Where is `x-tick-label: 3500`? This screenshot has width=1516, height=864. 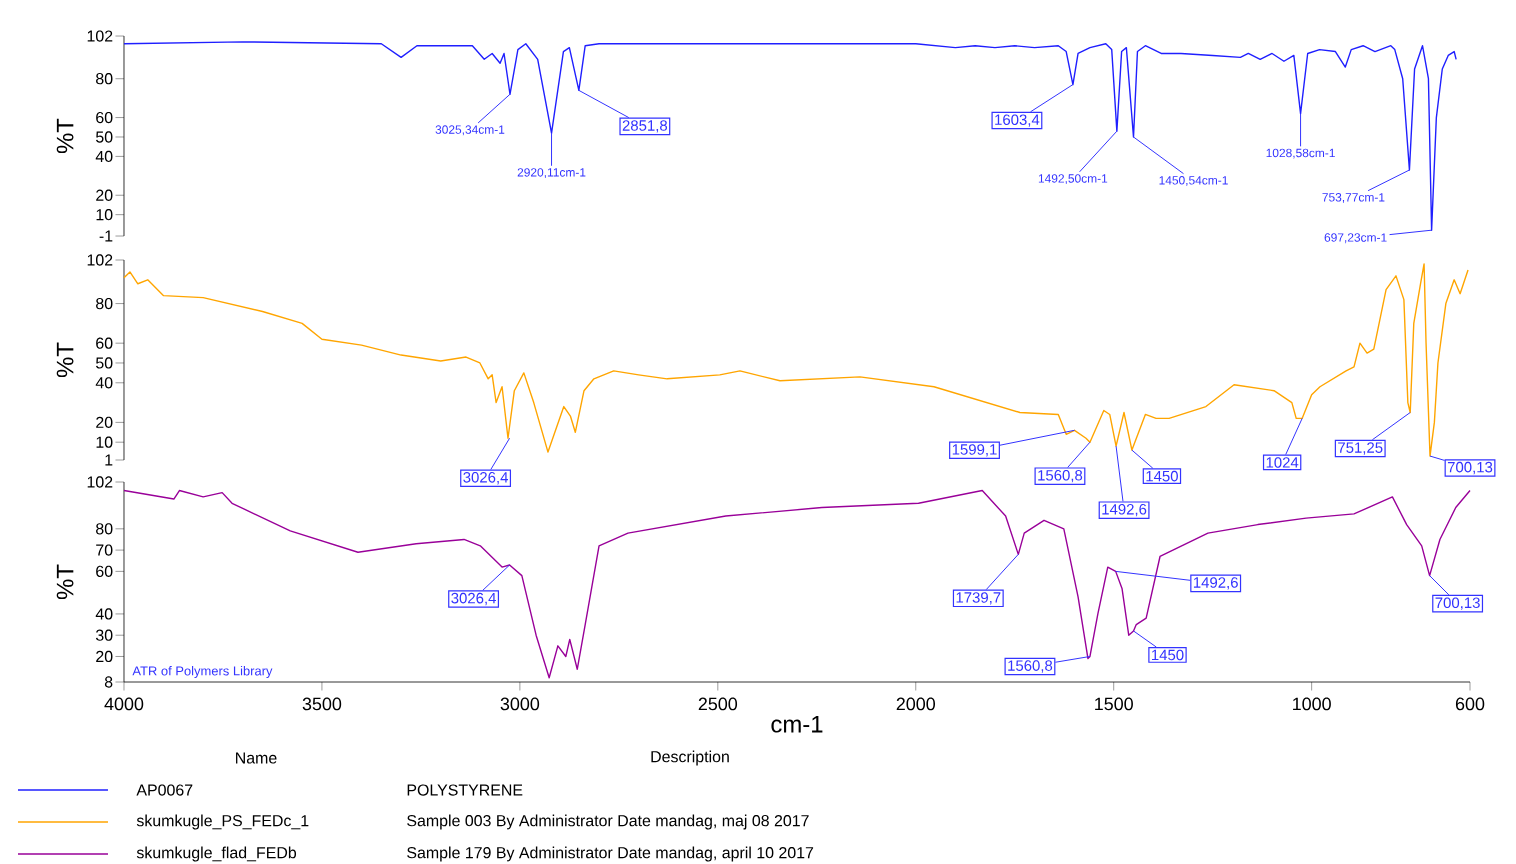 x-tick-label: 3500 is located at coordinates (322, 704).